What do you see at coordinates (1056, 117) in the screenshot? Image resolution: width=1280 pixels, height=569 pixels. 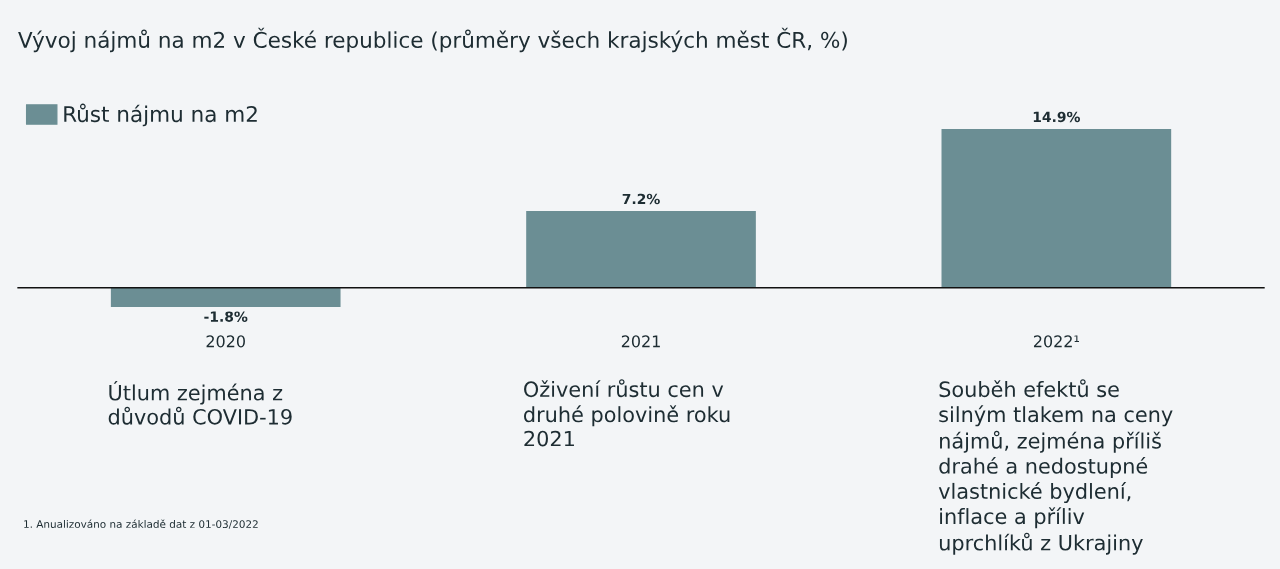 I see `data-label: 14.9%` at bounding box center [1056, 117].